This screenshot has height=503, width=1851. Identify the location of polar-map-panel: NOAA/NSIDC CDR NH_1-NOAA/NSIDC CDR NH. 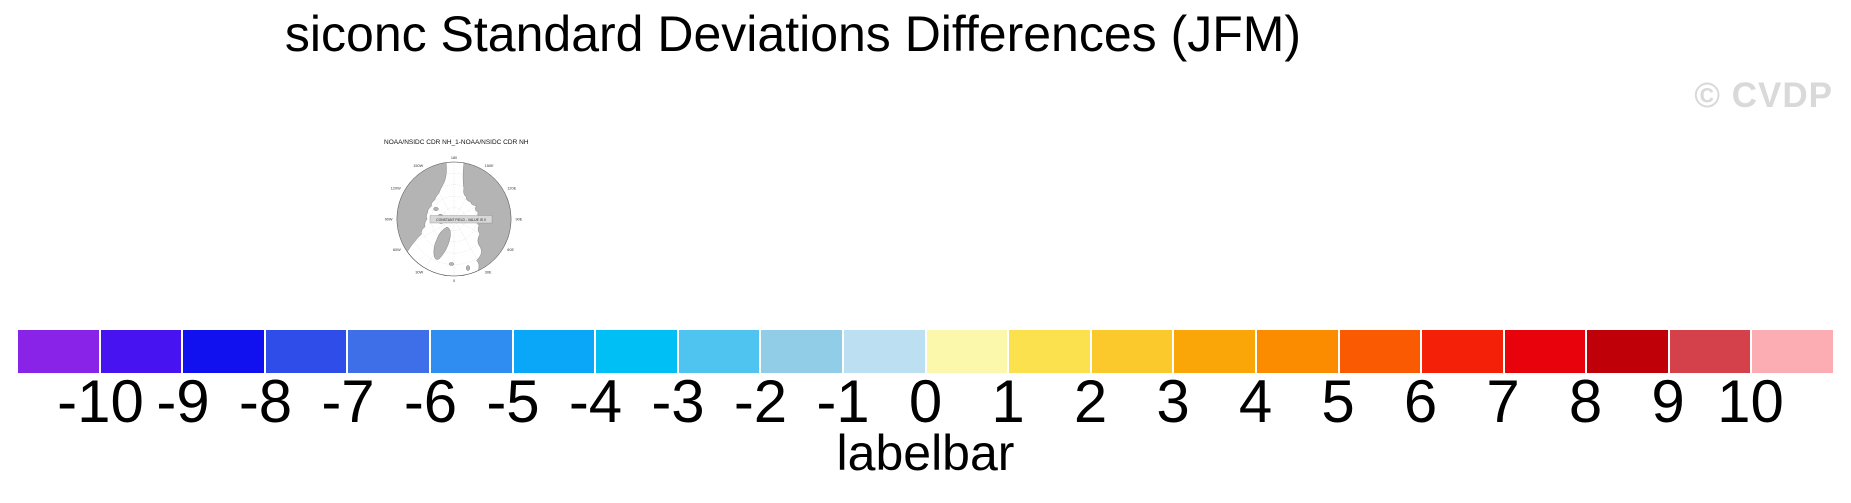
(456, 214).